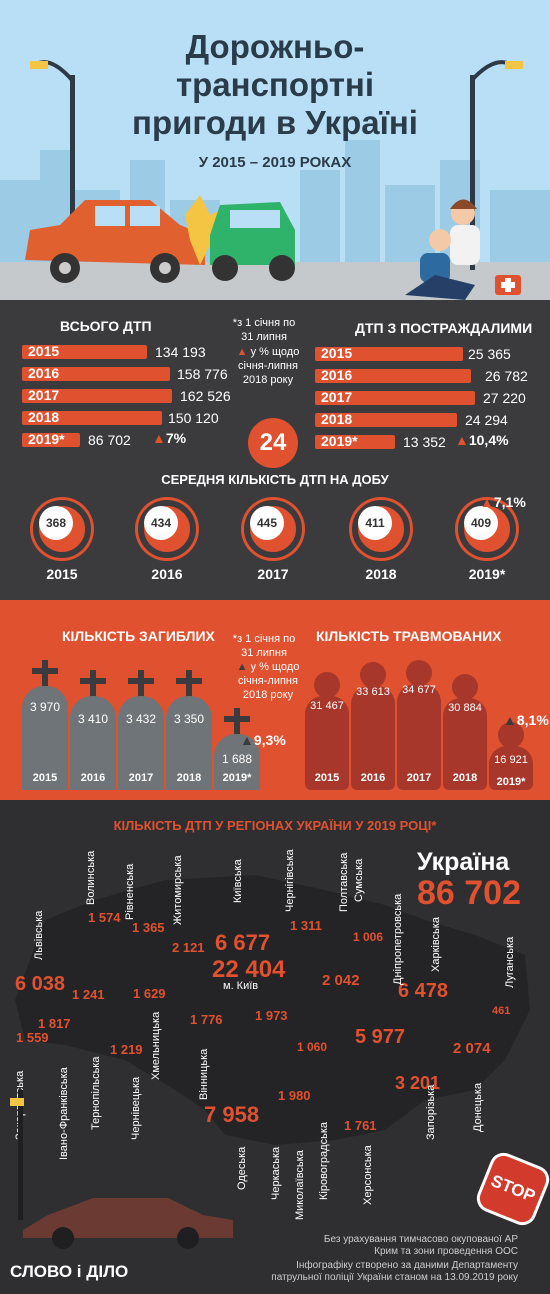  I want to click on region-name: Рівненська, so click(130, 891).